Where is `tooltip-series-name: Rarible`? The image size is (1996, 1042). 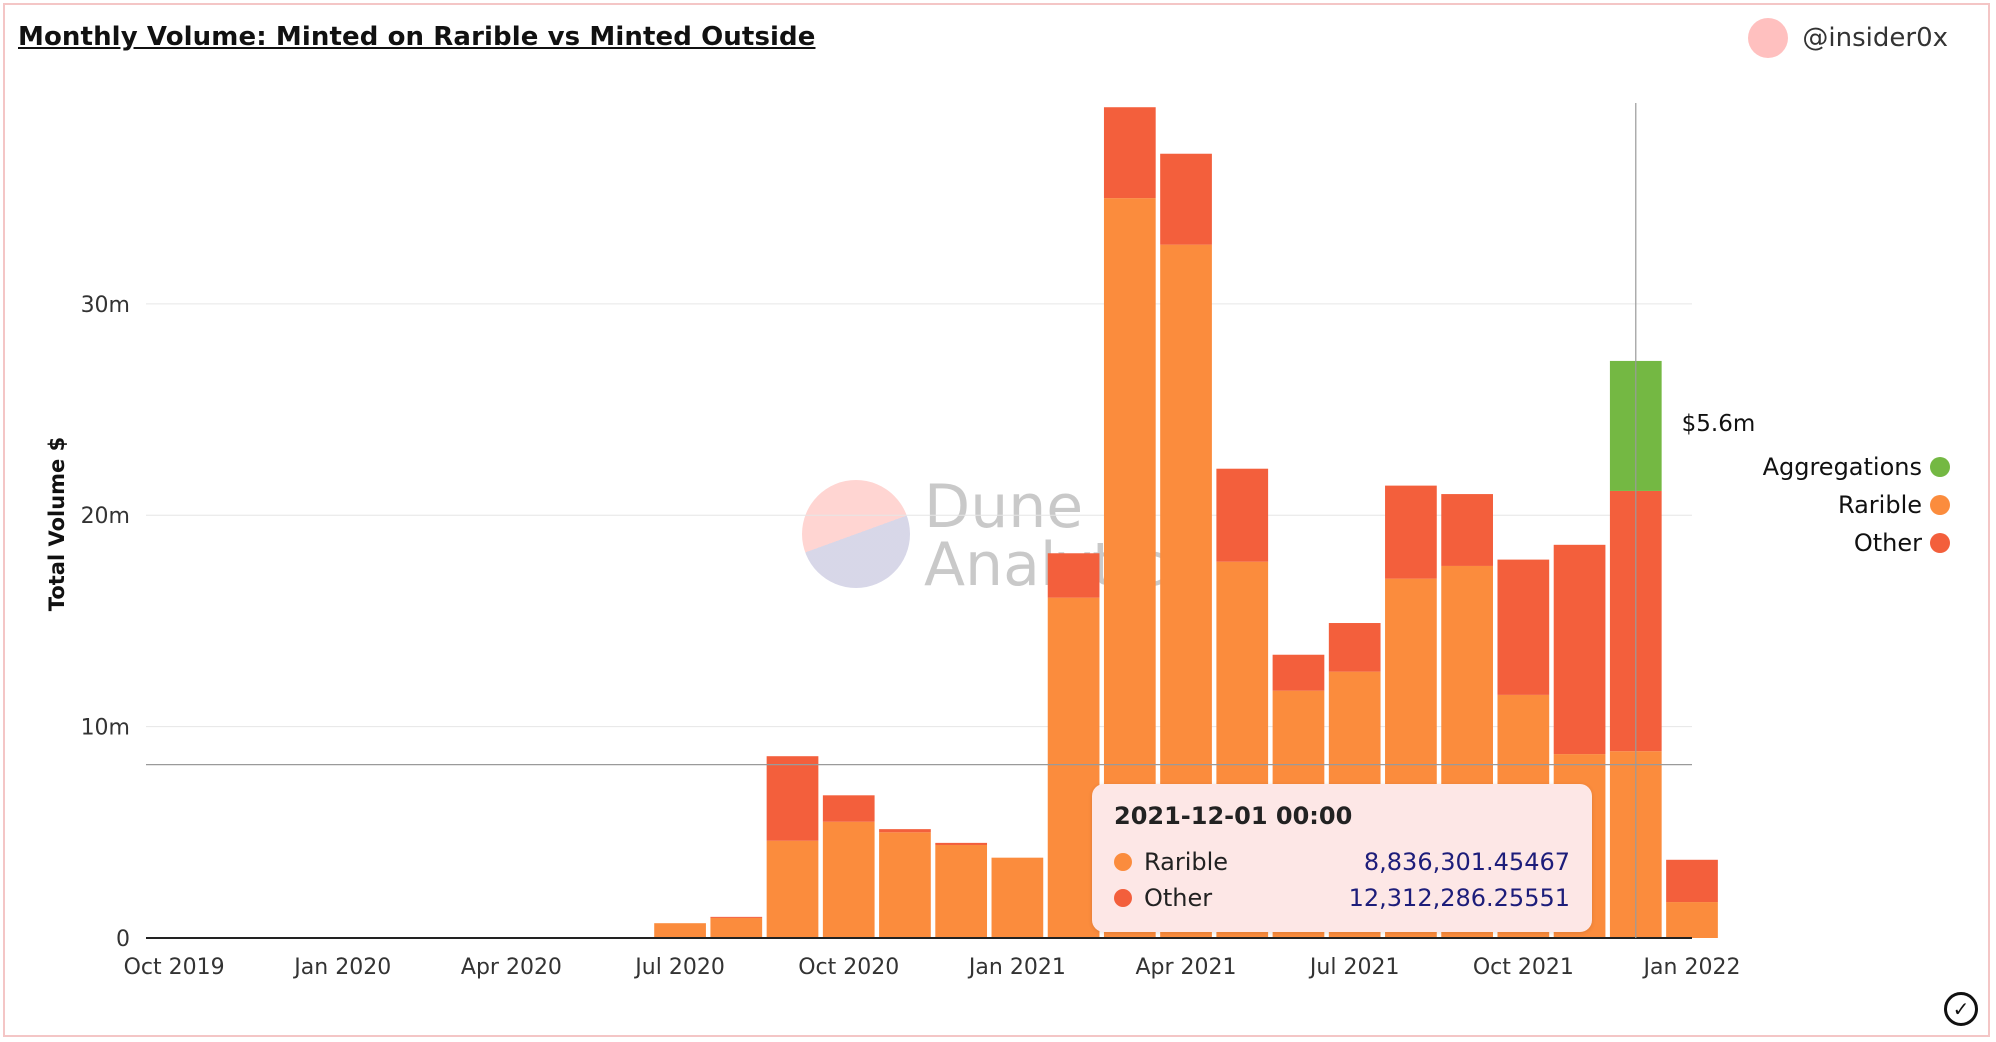 tooltip-series-name: Rarible is located at coordinates (1186, 862).